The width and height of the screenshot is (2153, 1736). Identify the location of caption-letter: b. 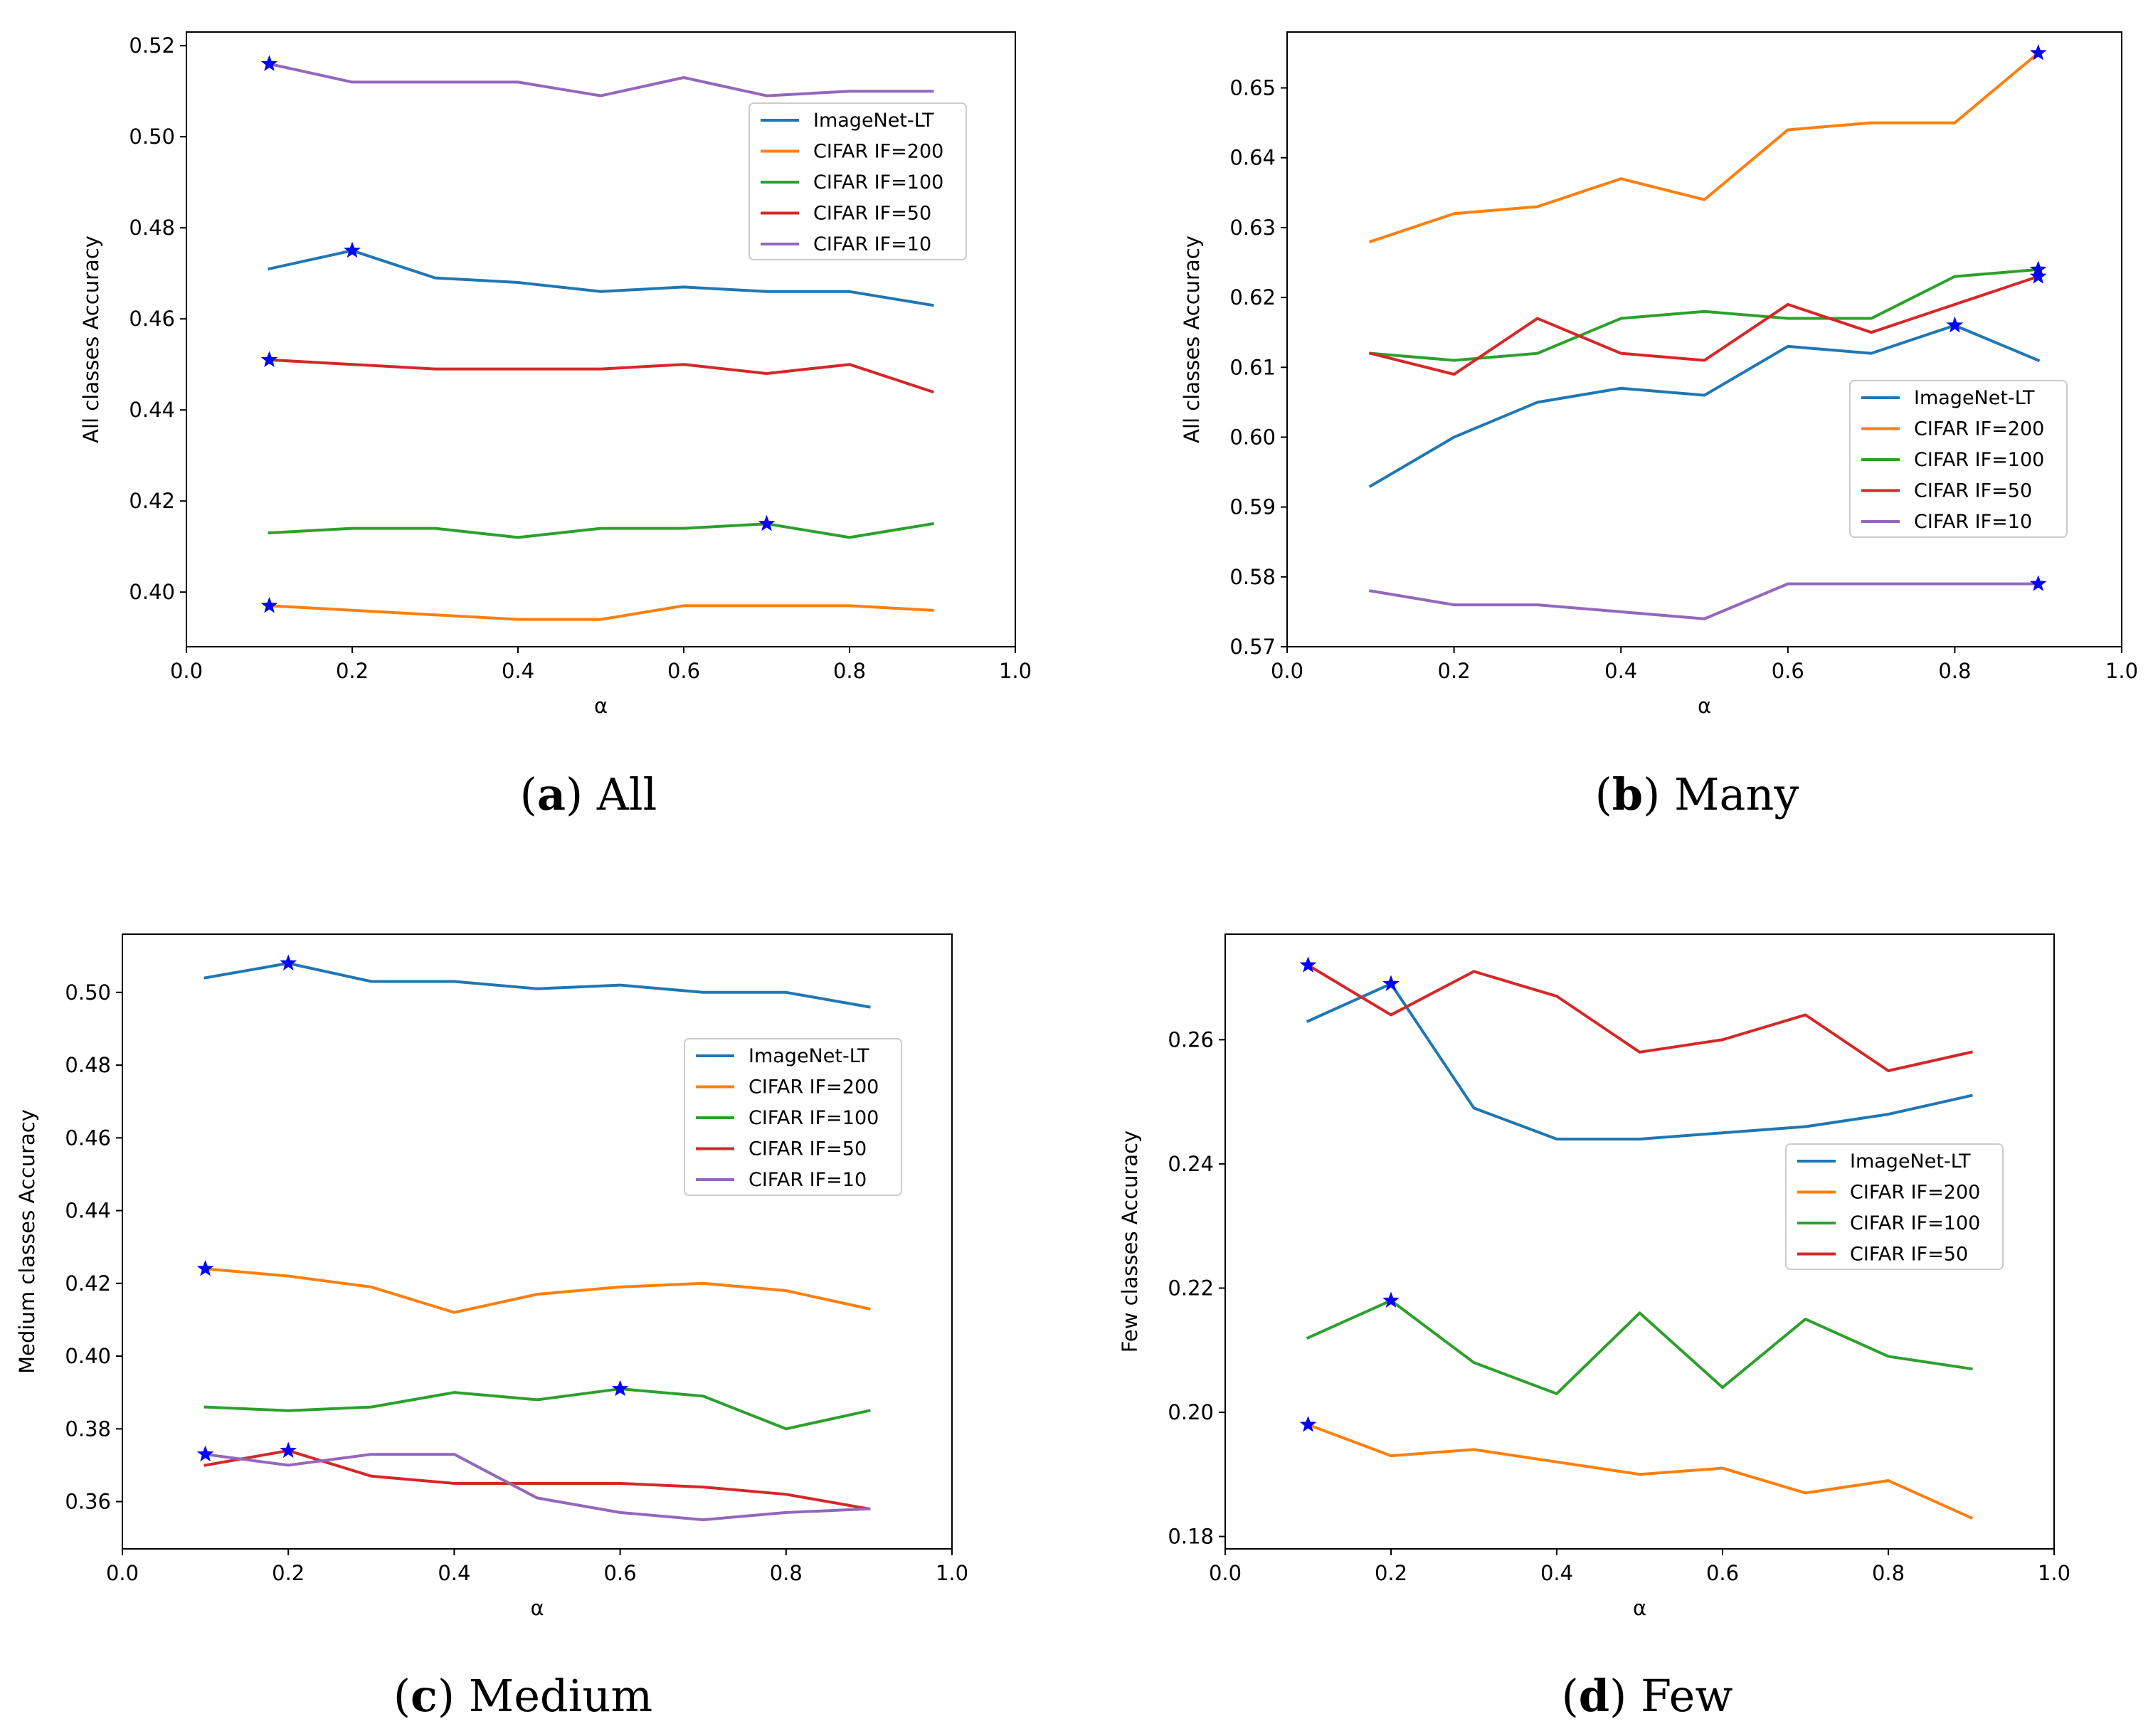
(1627, 794).